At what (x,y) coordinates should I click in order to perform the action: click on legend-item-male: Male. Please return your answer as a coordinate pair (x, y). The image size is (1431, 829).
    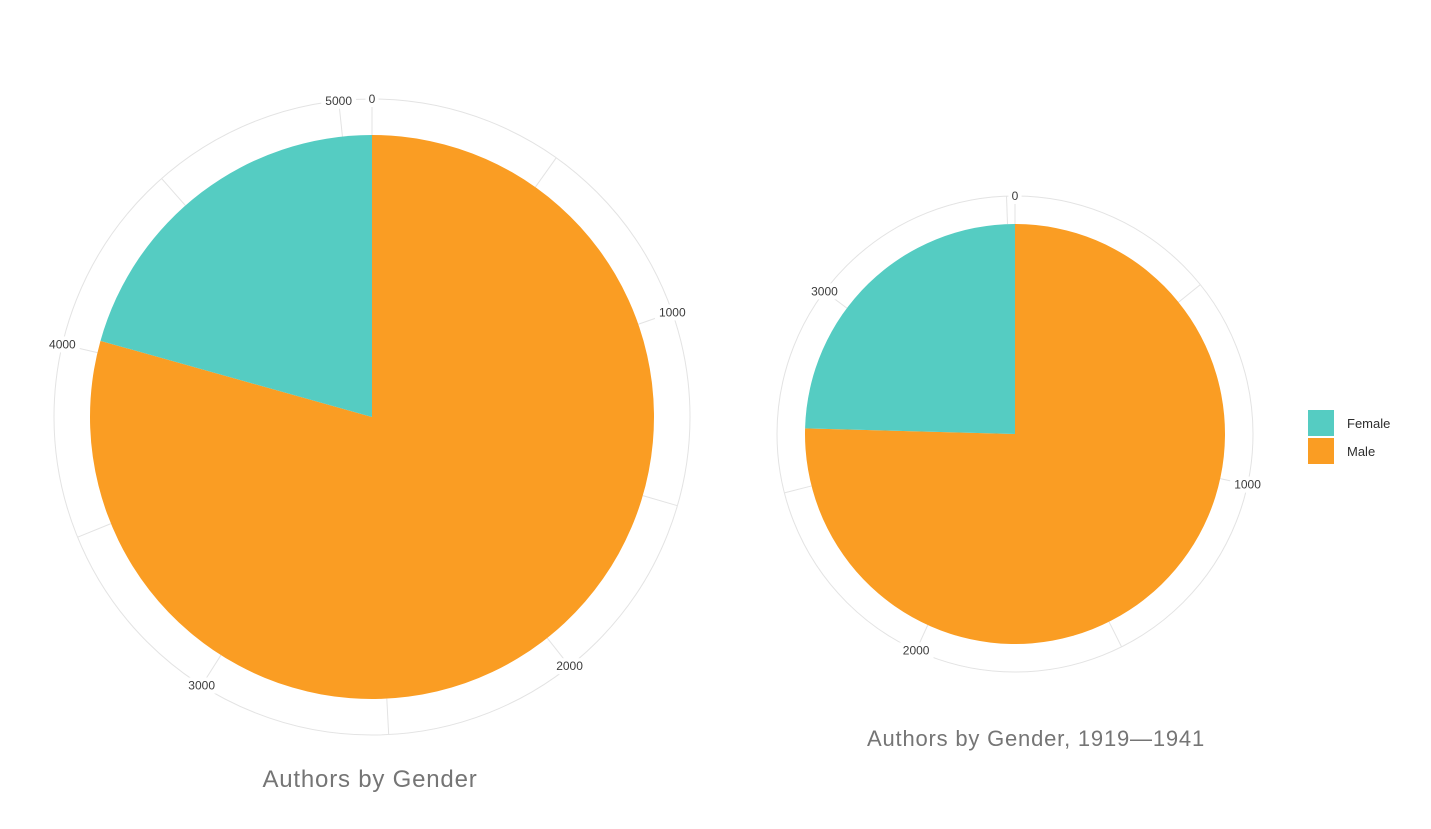
    Looking at the image, I should click on (1349, 451).